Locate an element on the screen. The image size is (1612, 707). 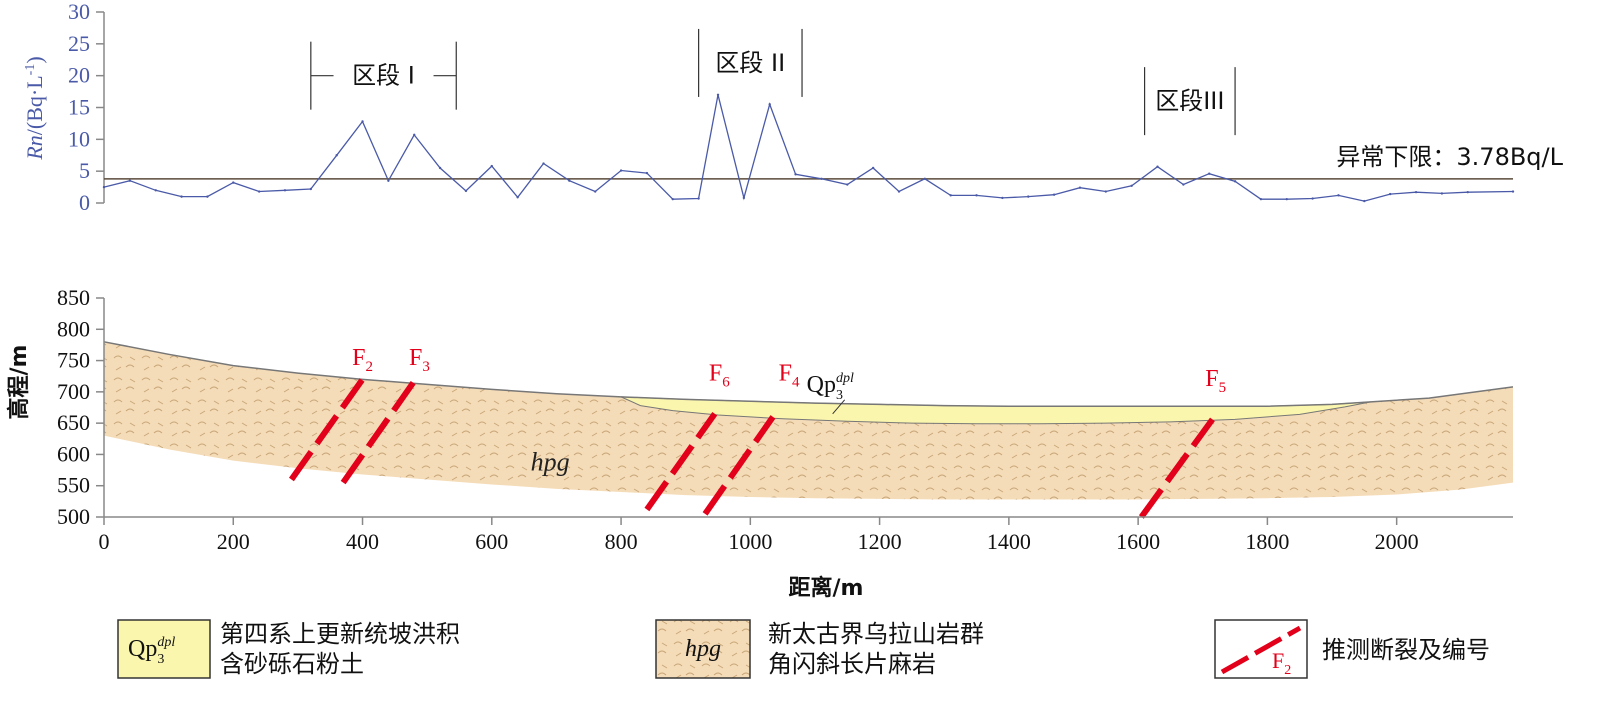
profile-x-tick-label: 200 is located at coordinates (233, 541).